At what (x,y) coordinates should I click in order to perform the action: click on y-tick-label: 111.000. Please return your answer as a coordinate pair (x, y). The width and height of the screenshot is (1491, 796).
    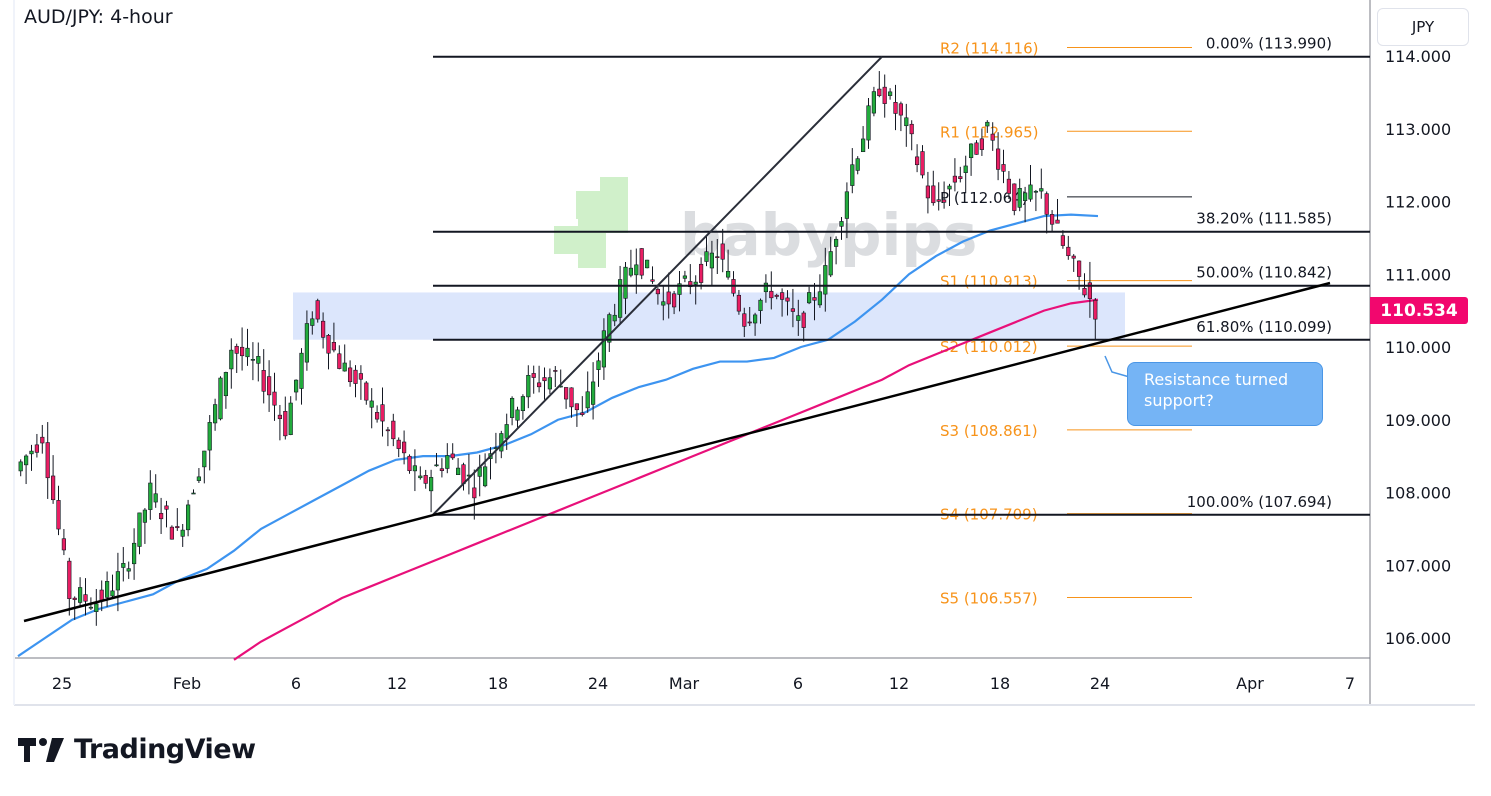
    Looking at the image, I should click on (1418, 274).